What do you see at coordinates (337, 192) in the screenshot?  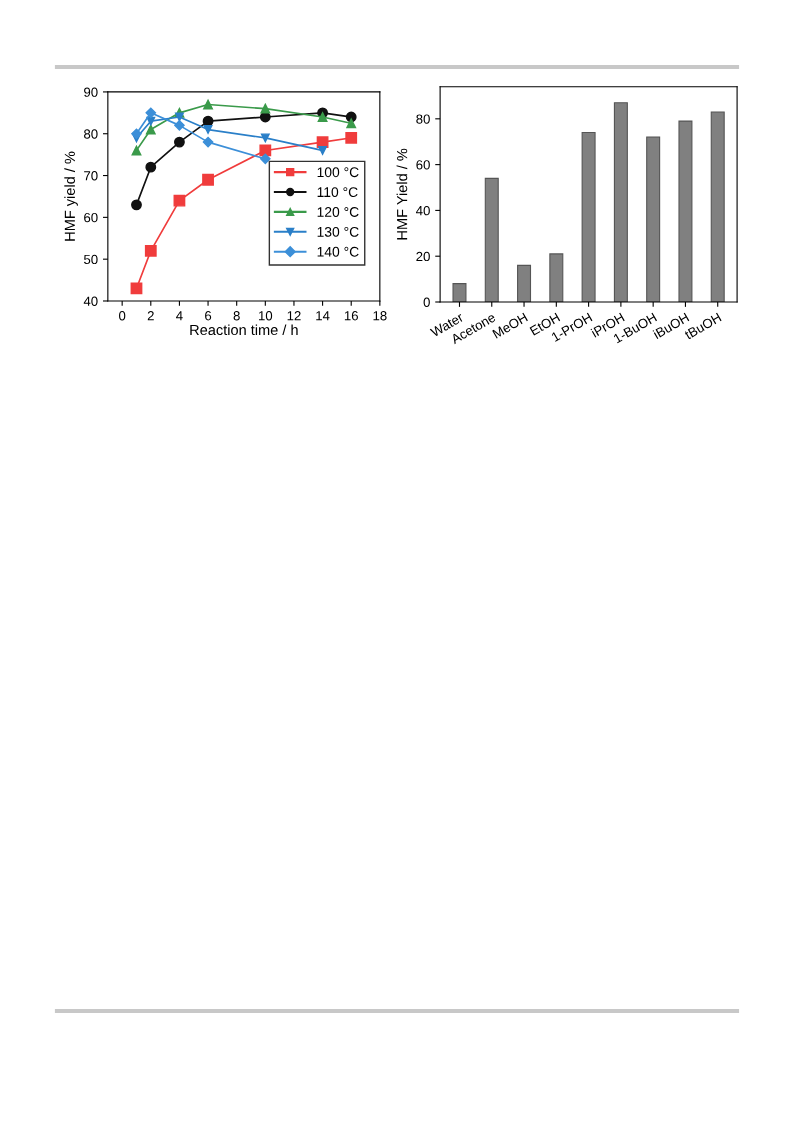 I see `legend-label: 110 °C` at bounding box center [337, 192].